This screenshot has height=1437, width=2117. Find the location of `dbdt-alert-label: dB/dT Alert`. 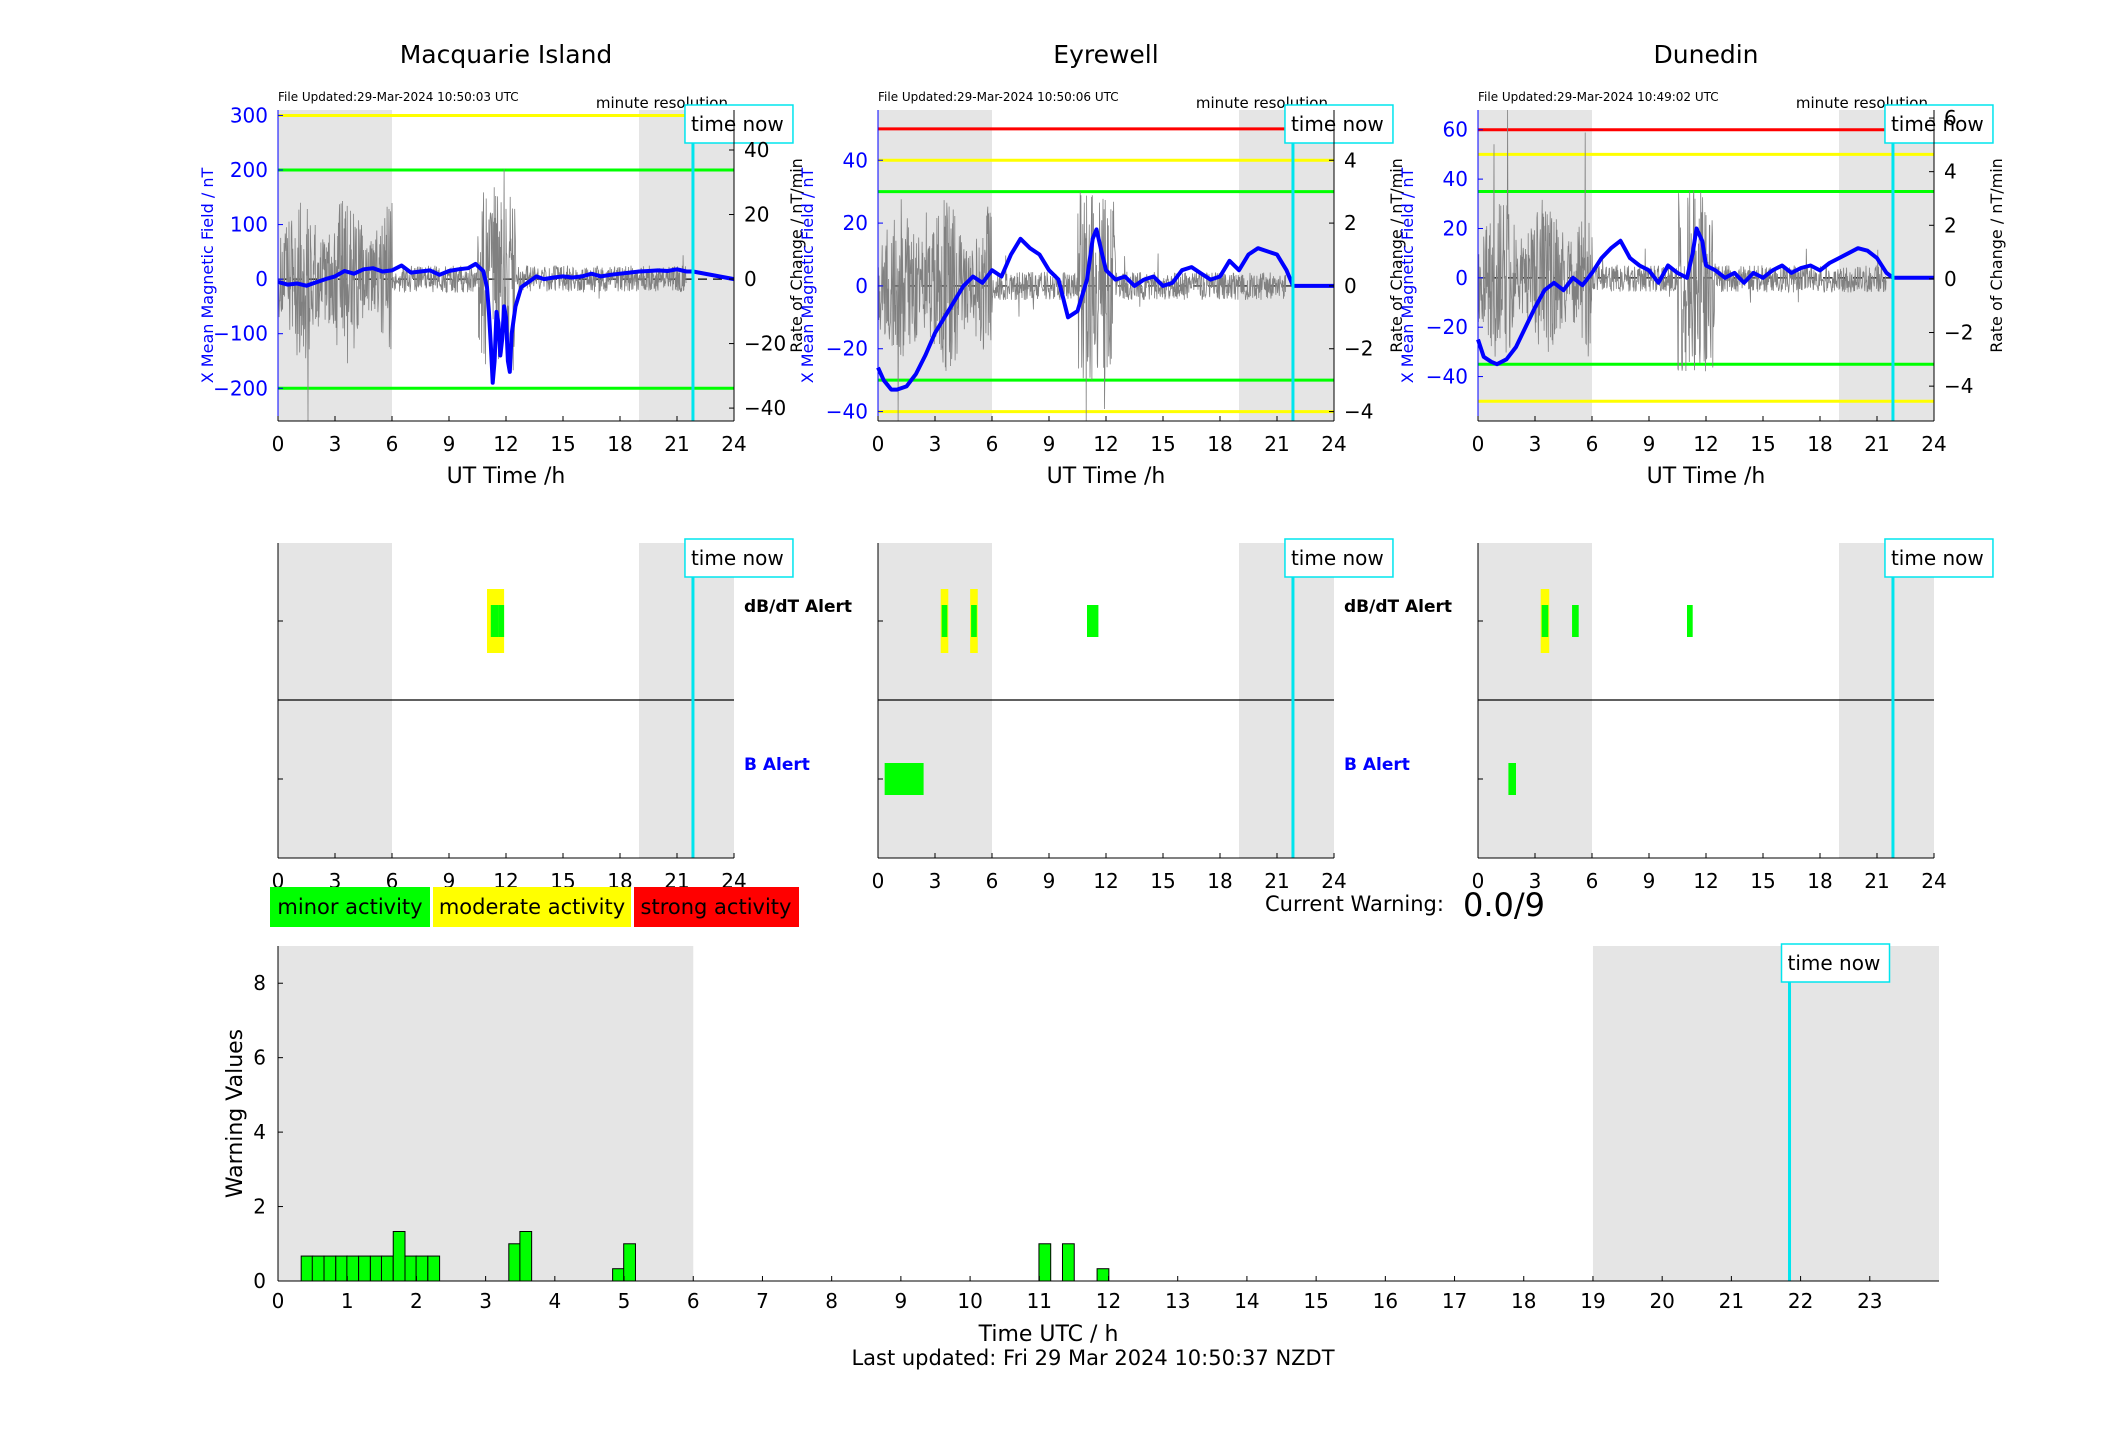

dbdt-alert-label: dB/dT Alert is located at coordinates (1398, 607).